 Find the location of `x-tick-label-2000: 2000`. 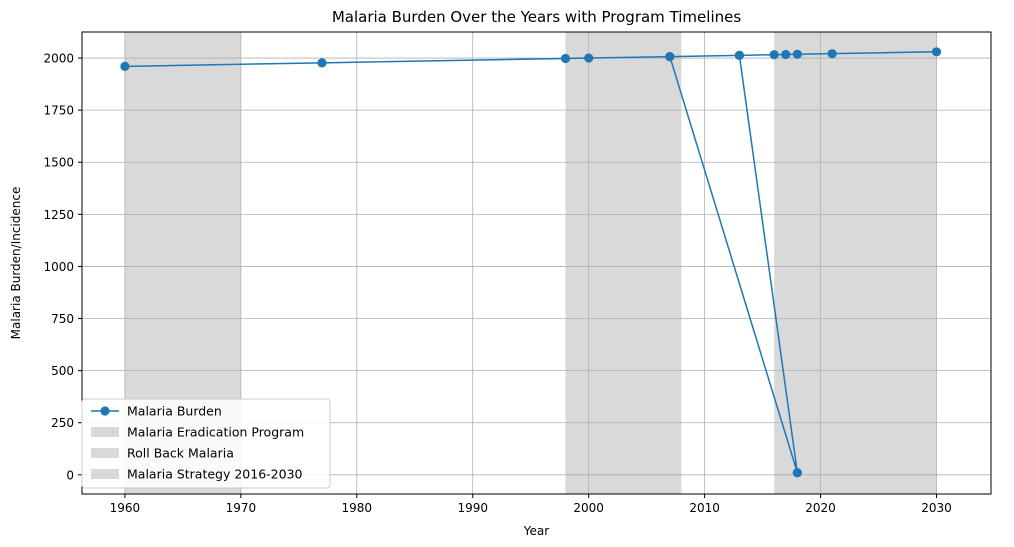

x-tick-label-2000: 2000 is located at coordinates (588, 508).